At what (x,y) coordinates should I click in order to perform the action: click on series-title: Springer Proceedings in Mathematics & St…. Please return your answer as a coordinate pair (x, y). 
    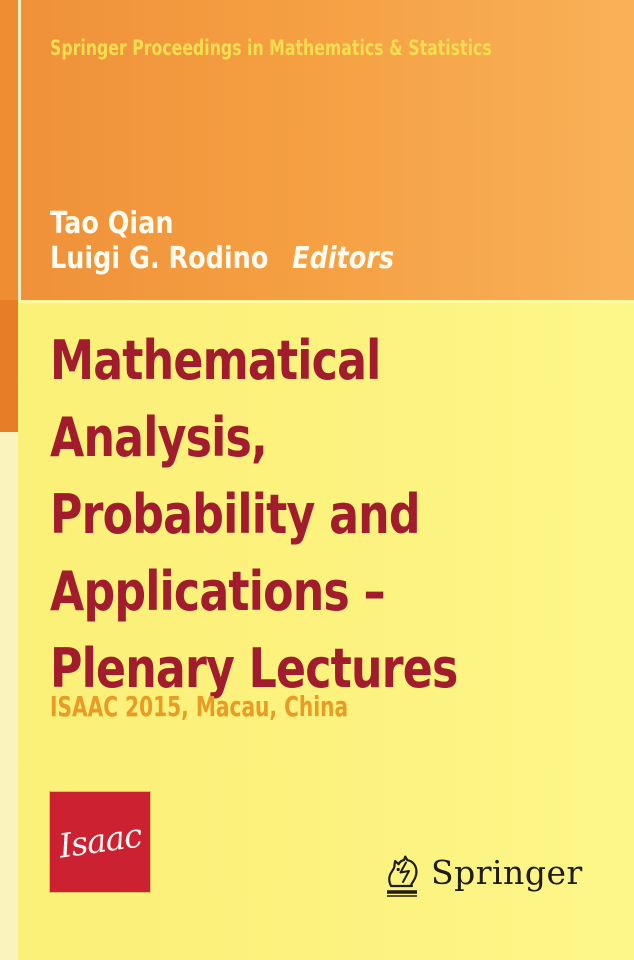
    Looking at the image, I should click on (342, 48).